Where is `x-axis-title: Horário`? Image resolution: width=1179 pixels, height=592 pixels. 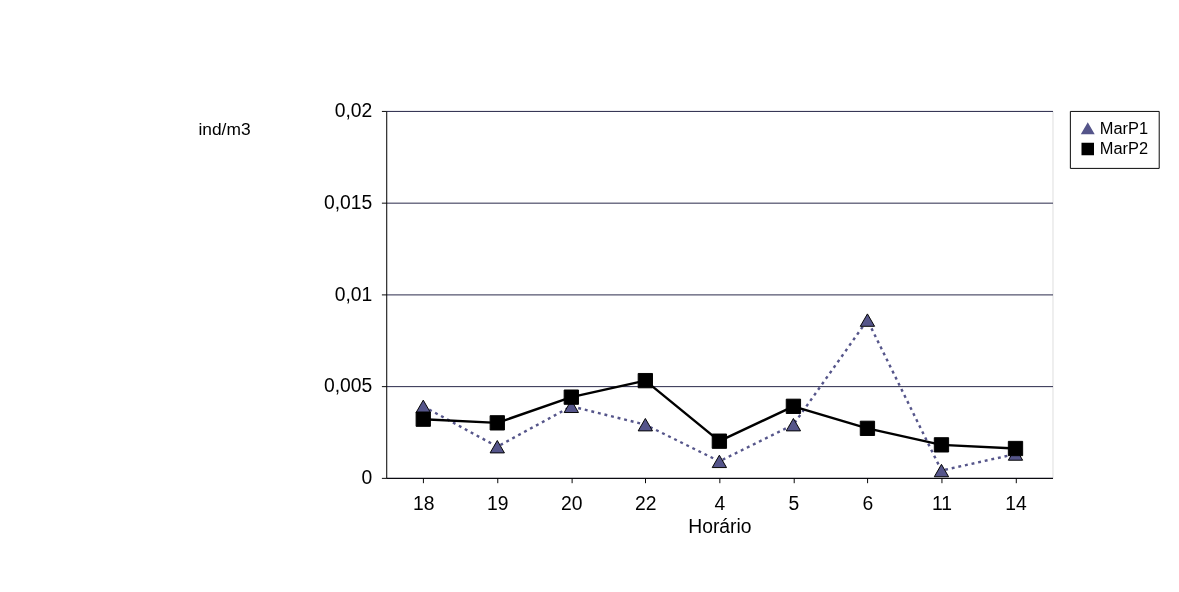
x-axis-title: Horário is located at coordinates (720, 527).